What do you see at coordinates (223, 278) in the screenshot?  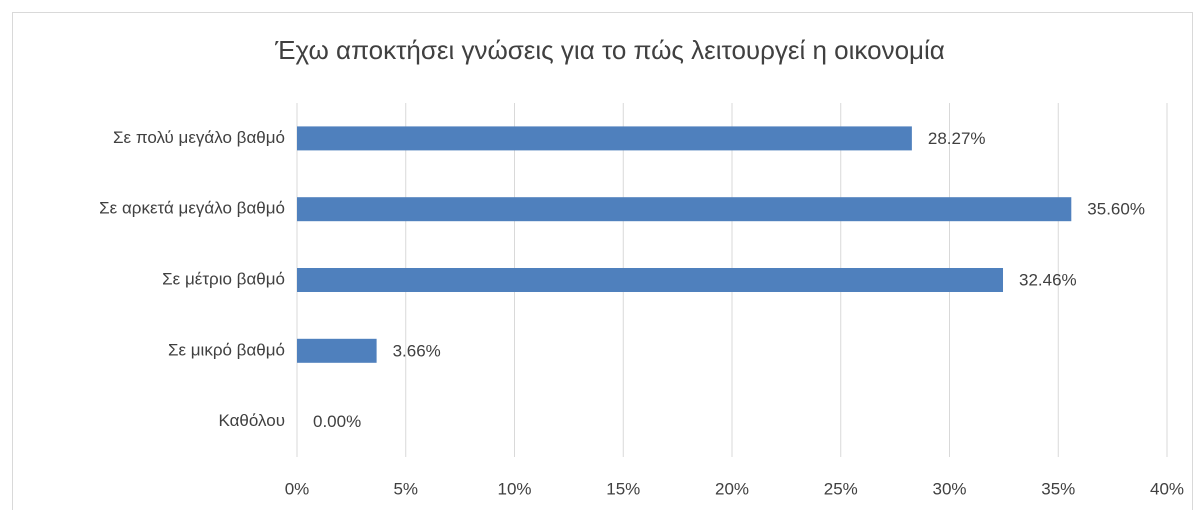 I see `y-tick-label: Σε μέτριο βαθμό` at bounding box center [223, 278].